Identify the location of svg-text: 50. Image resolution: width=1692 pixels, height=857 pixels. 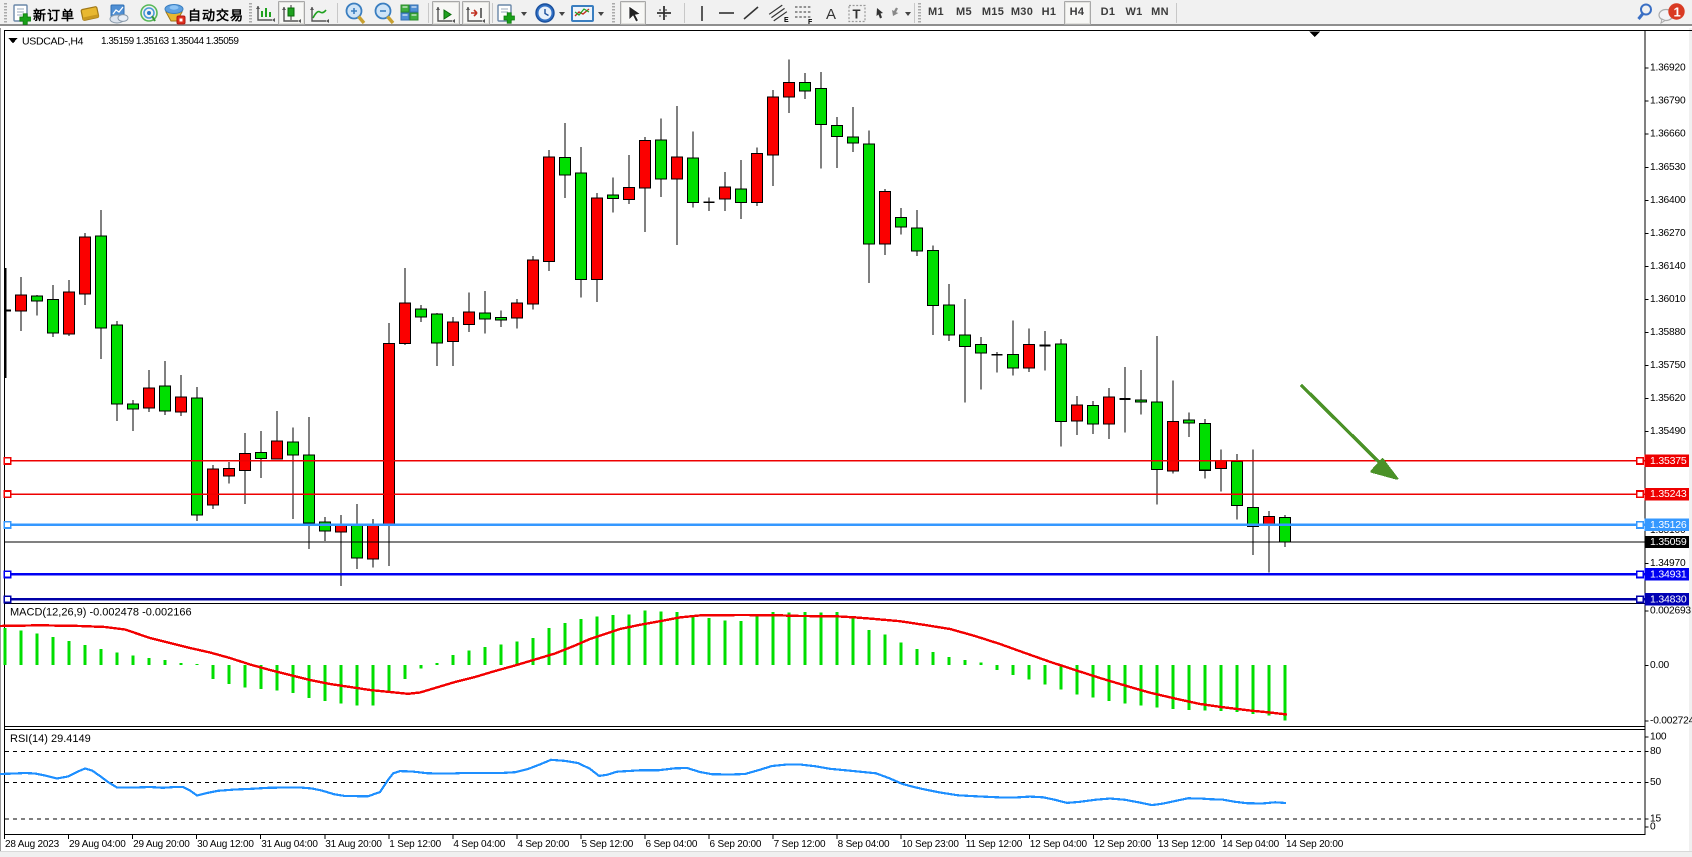
(1655, 782).